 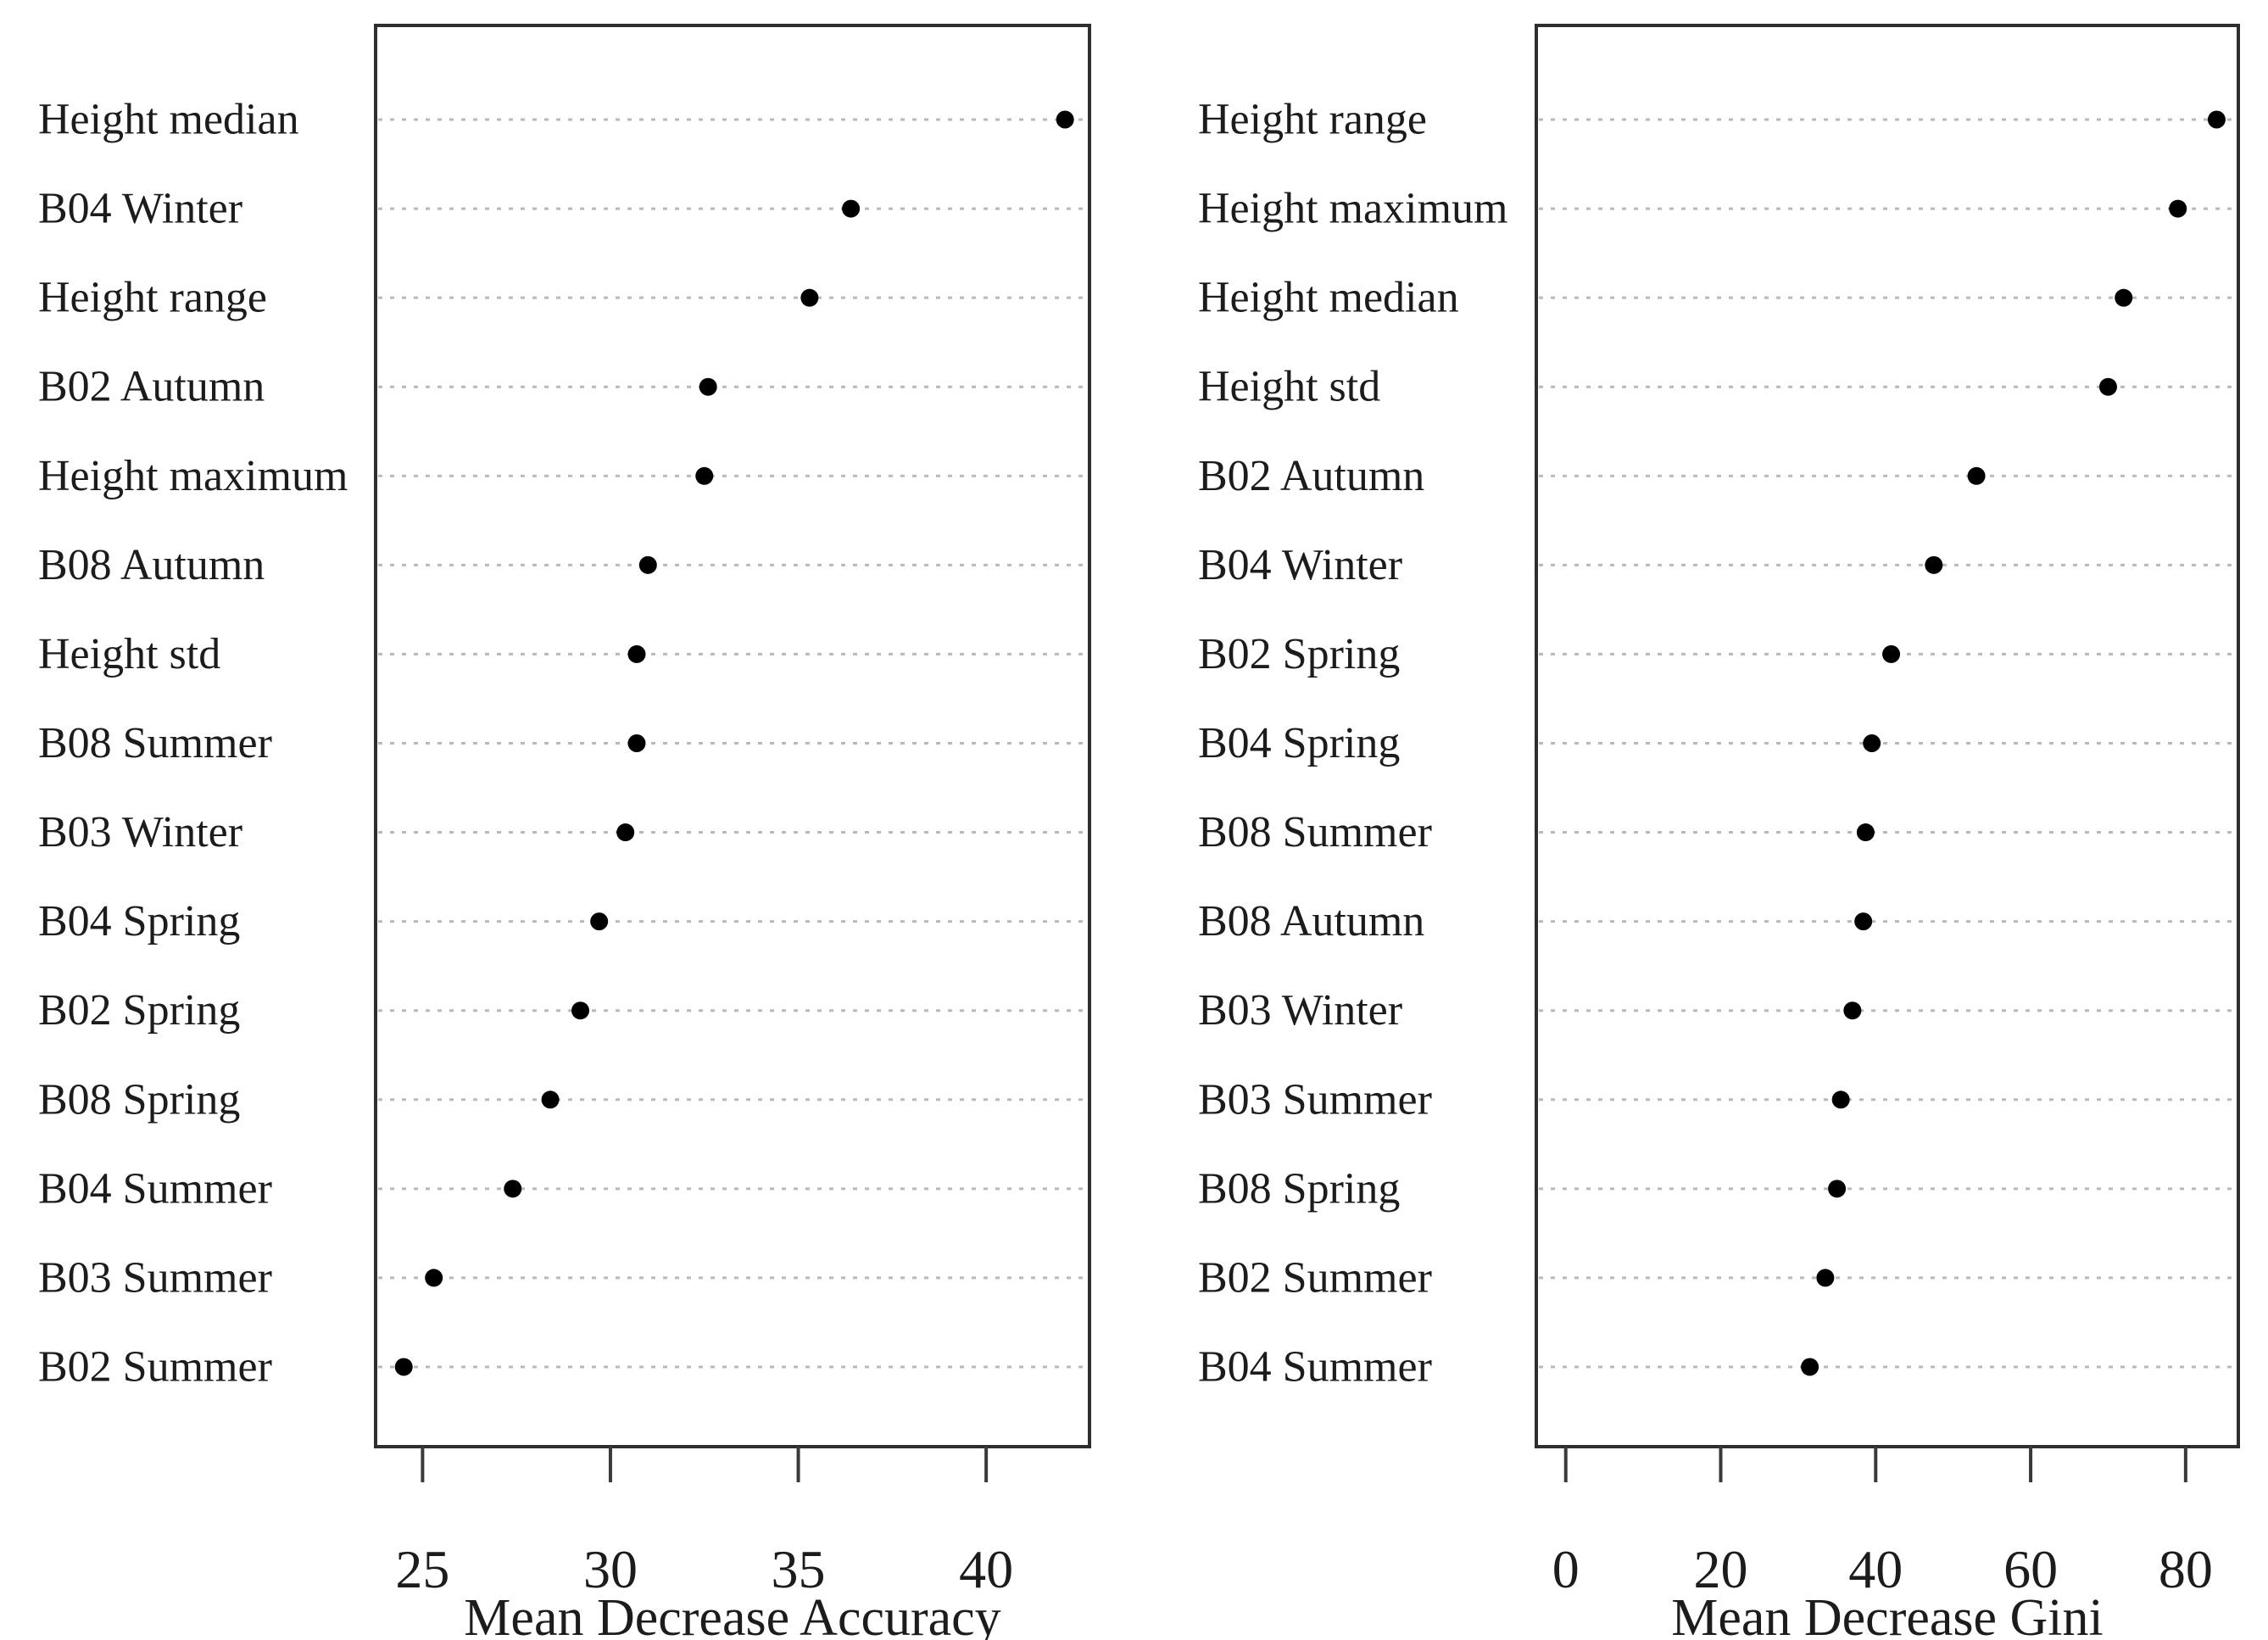 What do you see at coordinates (2030, 1569) in the screenshot?
I see `x-axis-tick-label: 60` at bounding box center [2030, 1569].